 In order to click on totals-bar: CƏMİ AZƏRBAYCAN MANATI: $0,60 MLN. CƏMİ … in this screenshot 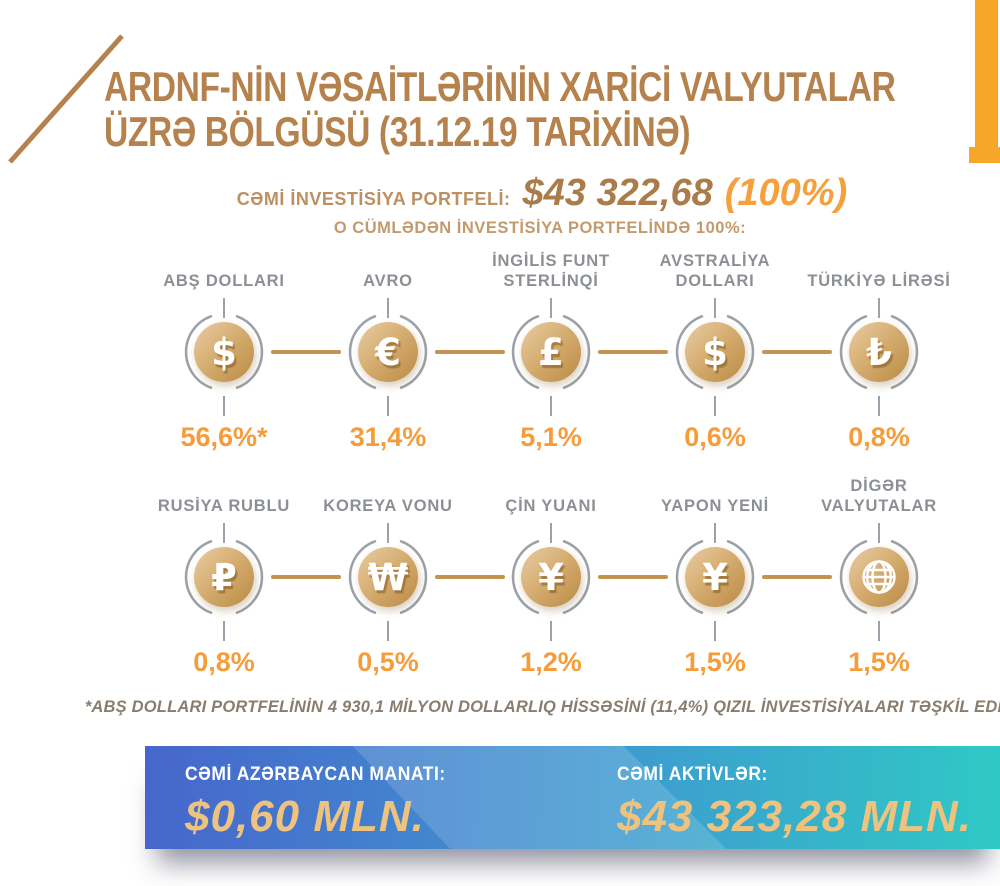, I will do `click(572, 797)`.